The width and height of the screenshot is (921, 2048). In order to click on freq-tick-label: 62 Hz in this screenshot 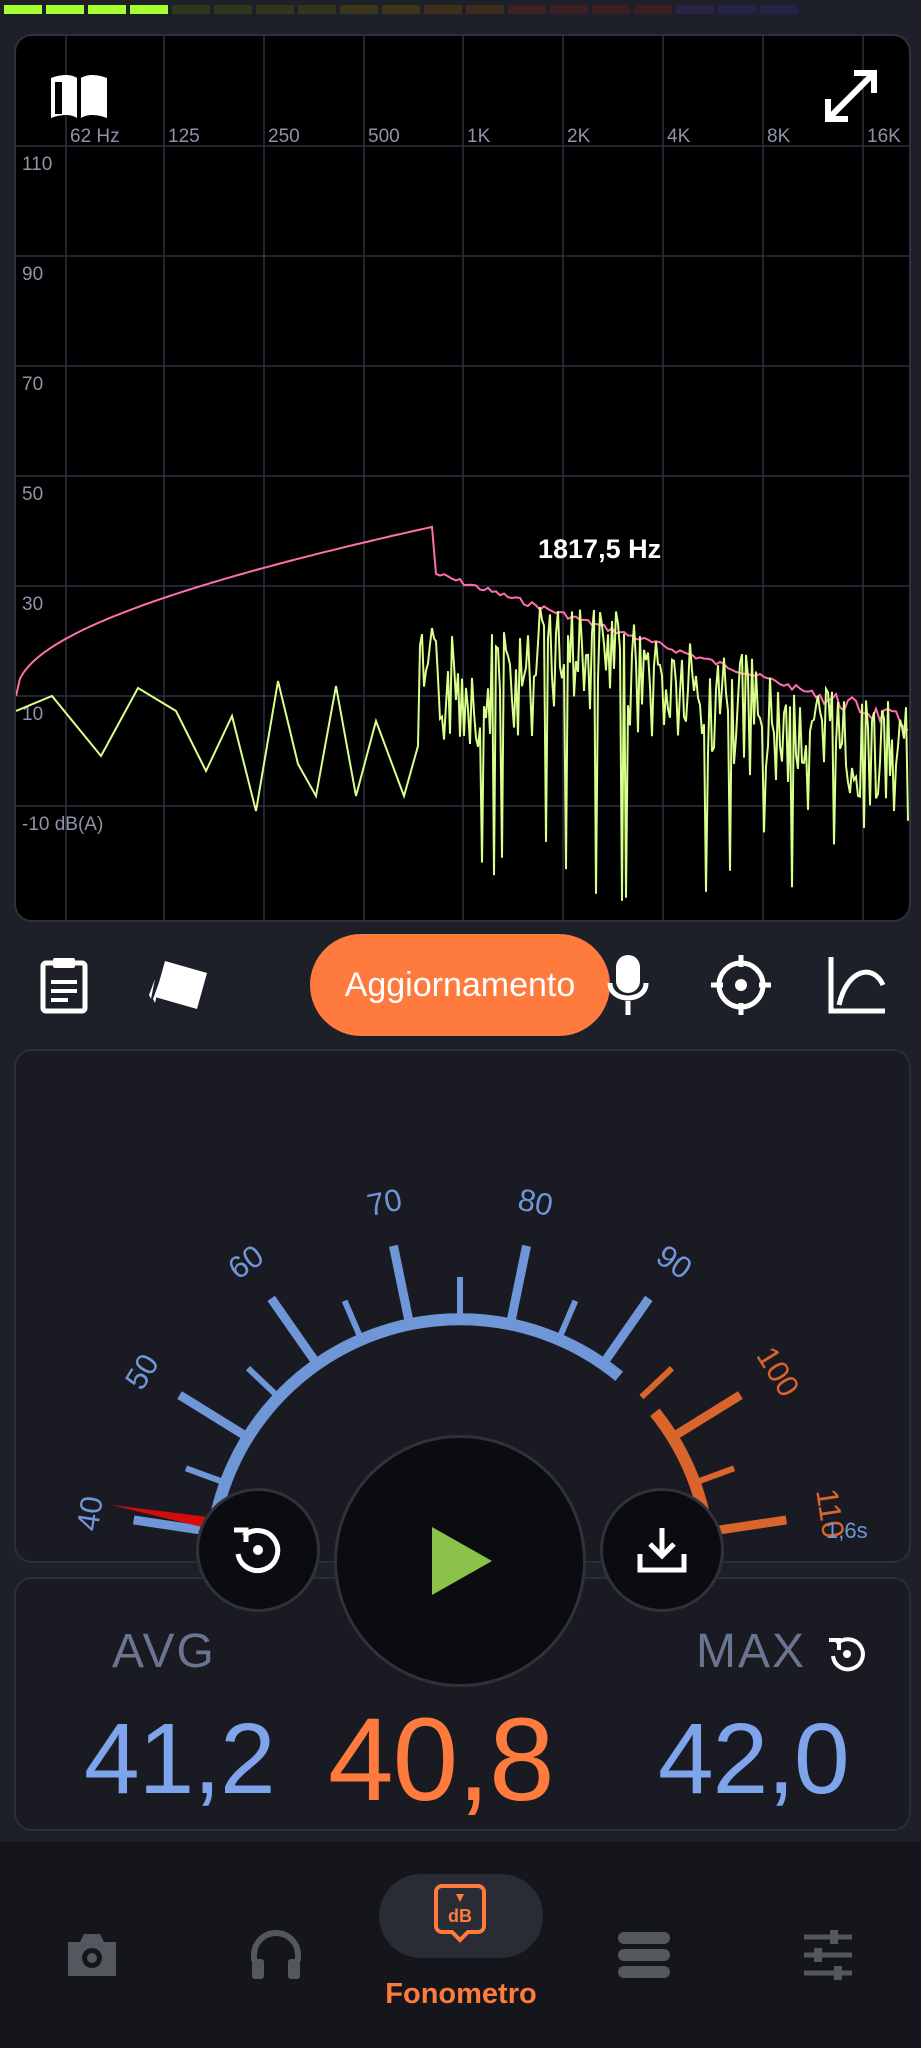, I will do `click(95, 136)`.